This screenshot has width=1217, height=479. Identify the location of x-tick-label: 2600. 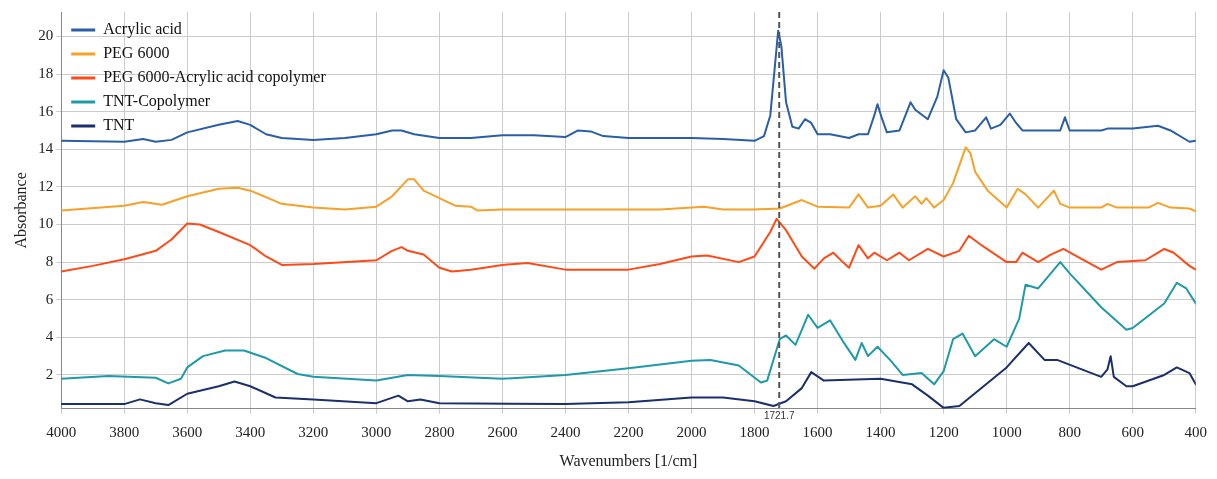
(502, 431).